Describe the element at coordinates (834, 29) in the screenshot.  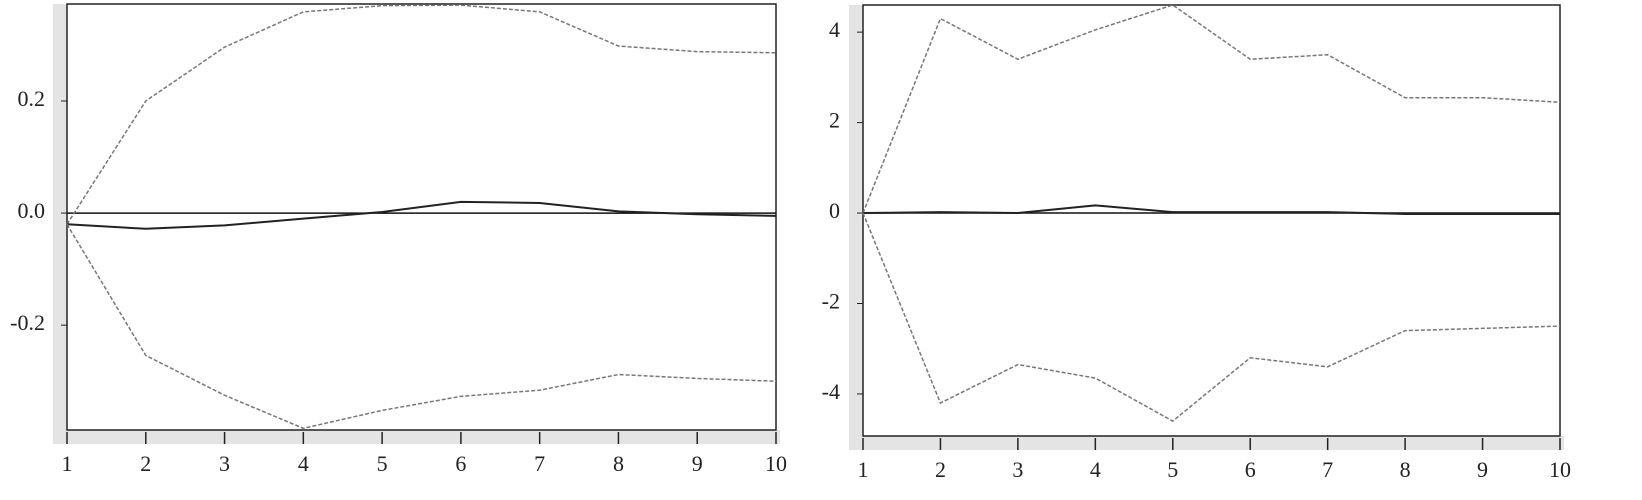
I see `y-tick-label: 4` at that location.